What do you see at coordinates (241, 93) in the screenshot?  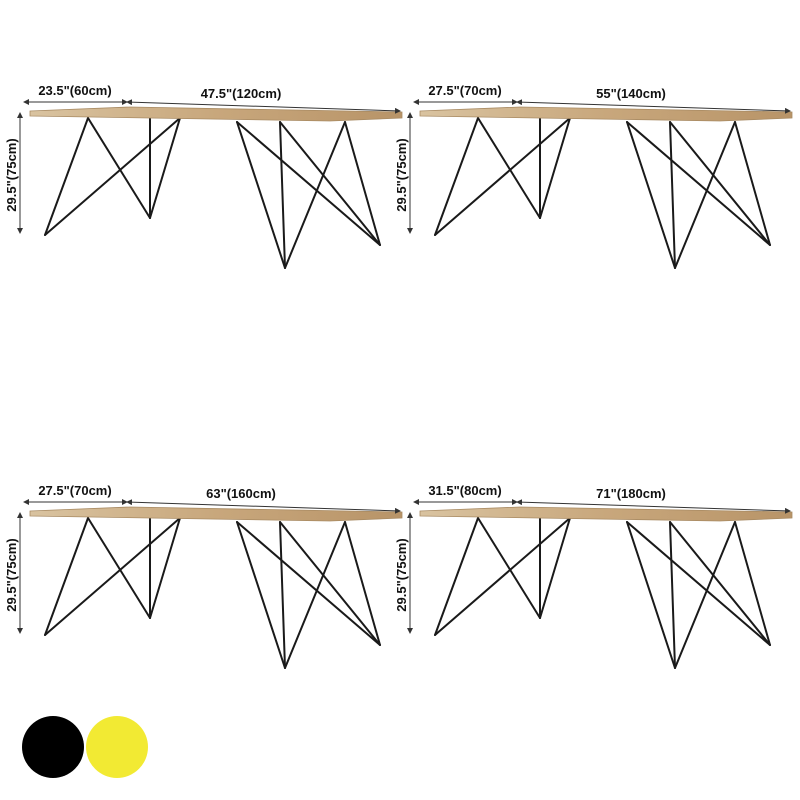 I see `length-label: 47.5"(120cm)` at bounding box center [241, 93].